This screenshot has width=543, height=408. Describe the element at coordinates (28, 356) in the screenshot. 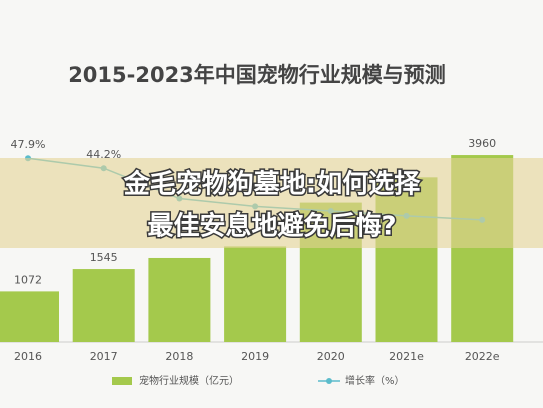

I see `x-tick-label: 2016` at that location.